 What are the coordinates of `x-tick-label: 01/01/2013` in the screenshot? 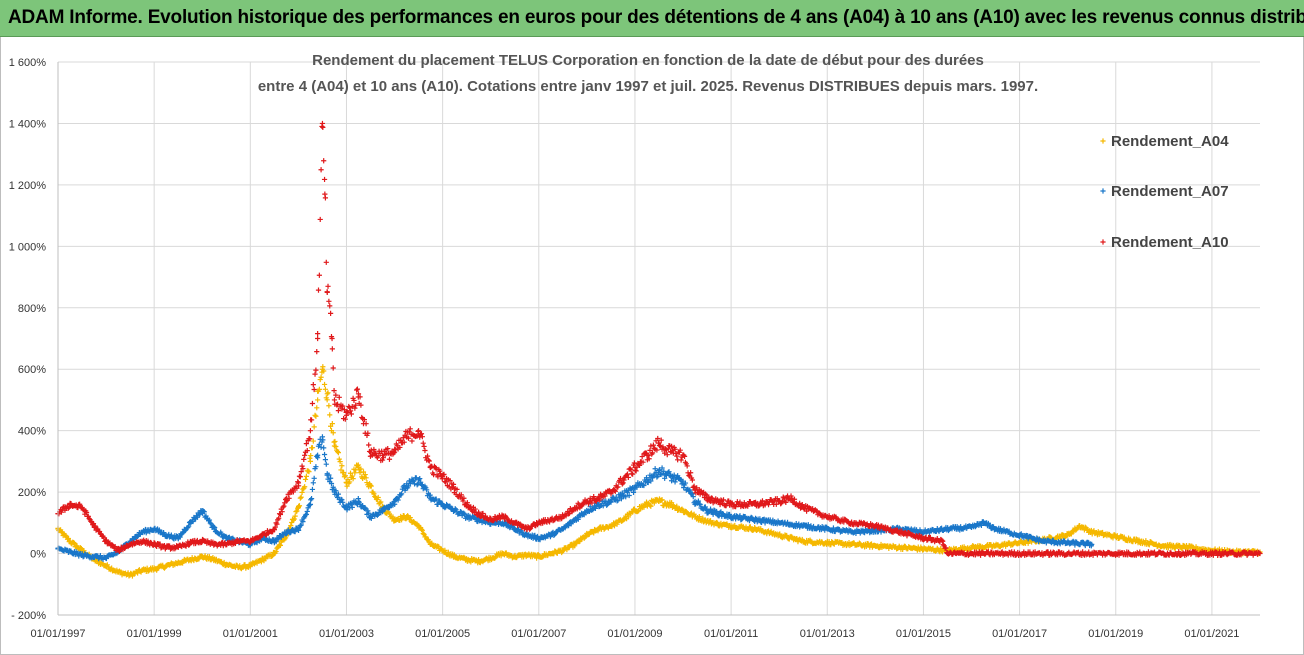 It's located at (827, 634).